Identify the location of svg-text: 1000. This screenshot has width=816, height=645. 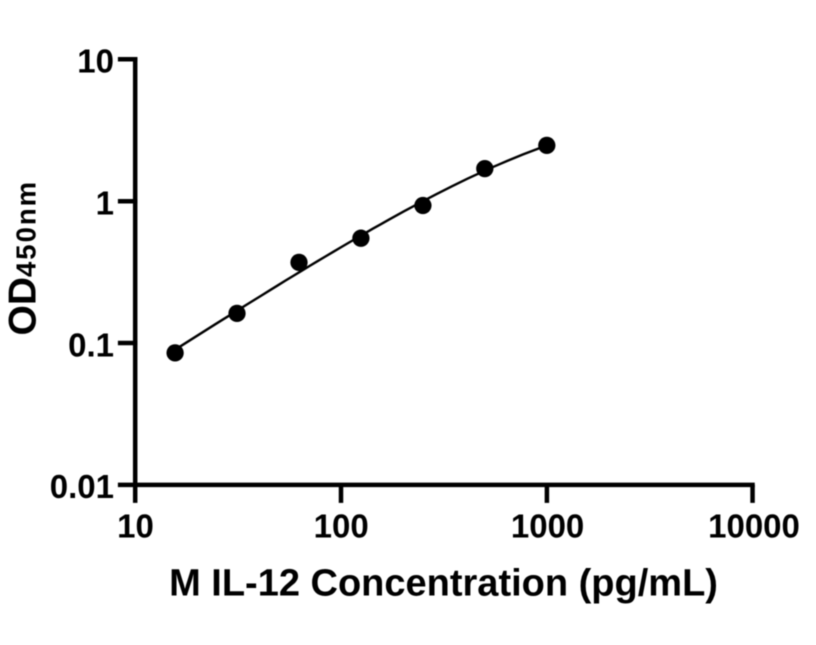
(547, 526).